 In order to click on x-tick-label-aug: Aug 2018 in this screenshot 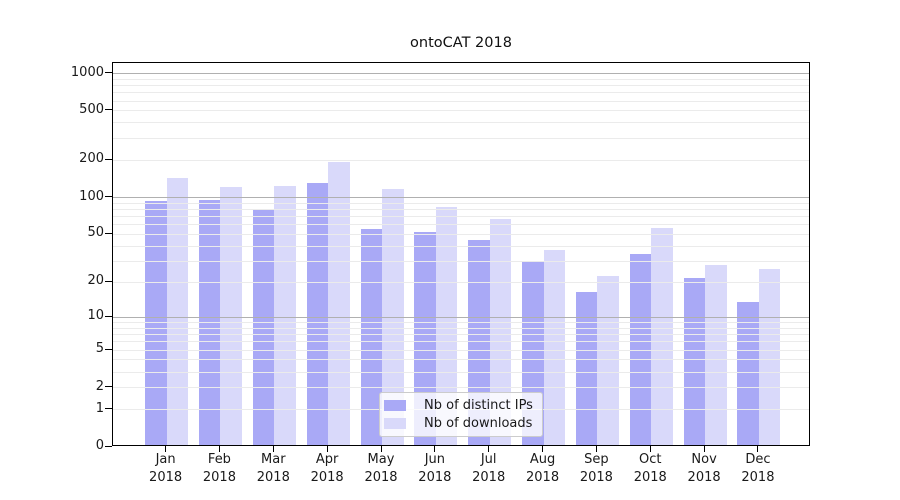, I will do `click(543, 468)`.